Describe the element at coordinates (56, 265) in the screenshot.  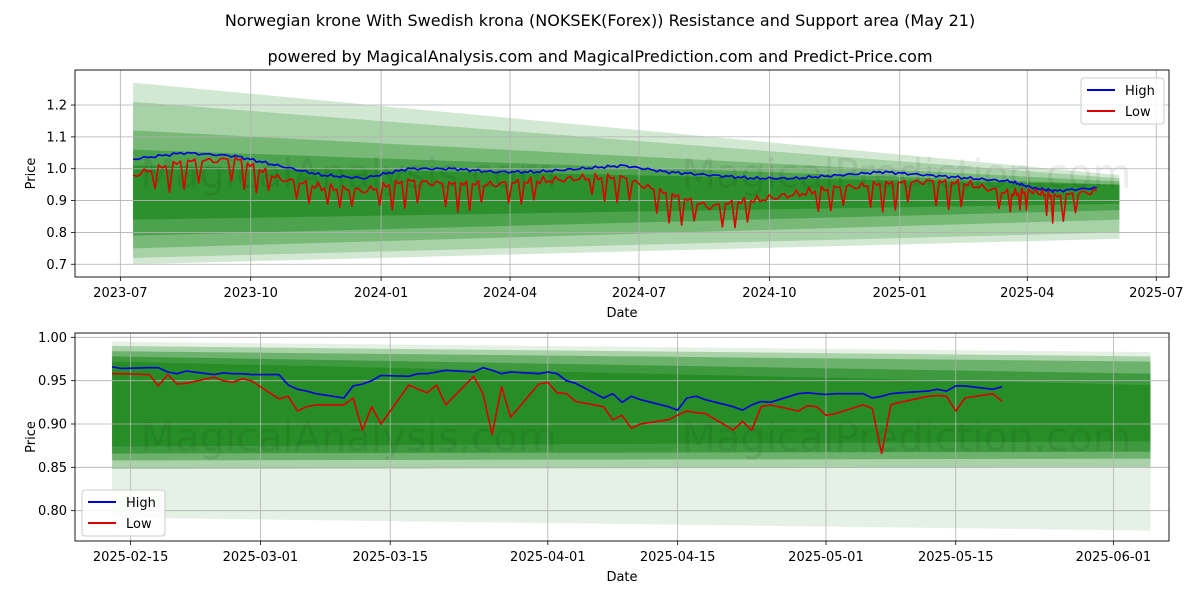
I see `y-tick-label: 0.7` at that location.